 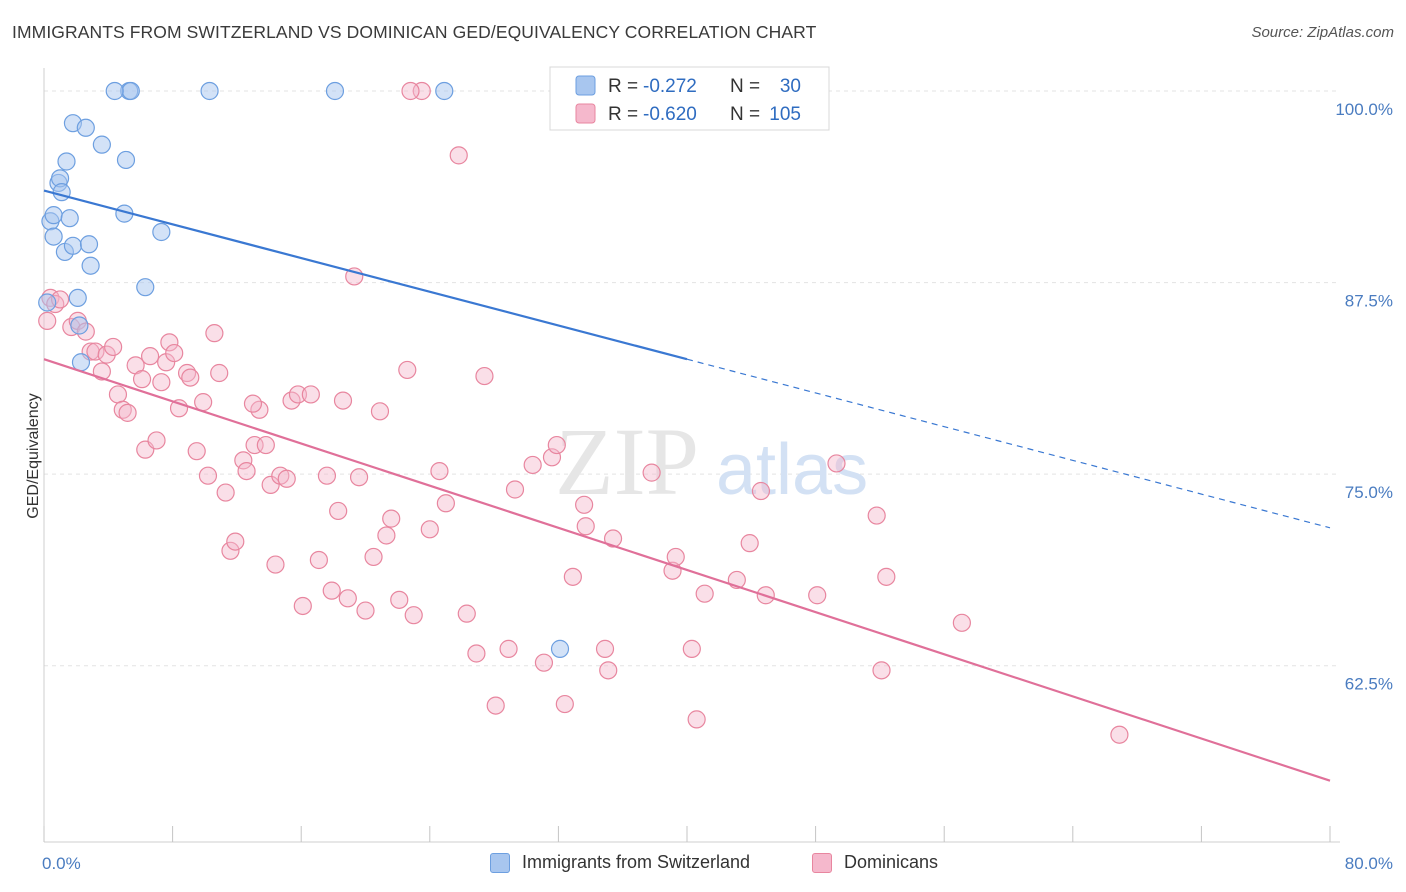 I want to click on legend-frame, so click(x=689, y=98).